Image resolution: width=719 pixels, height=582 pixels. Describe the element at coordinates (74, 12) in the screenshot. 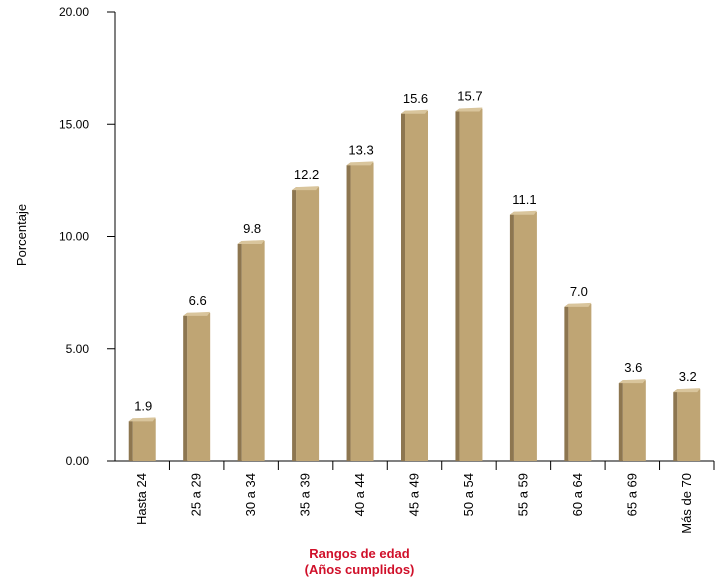

I see `y-tick-label: 20.00` at that location.